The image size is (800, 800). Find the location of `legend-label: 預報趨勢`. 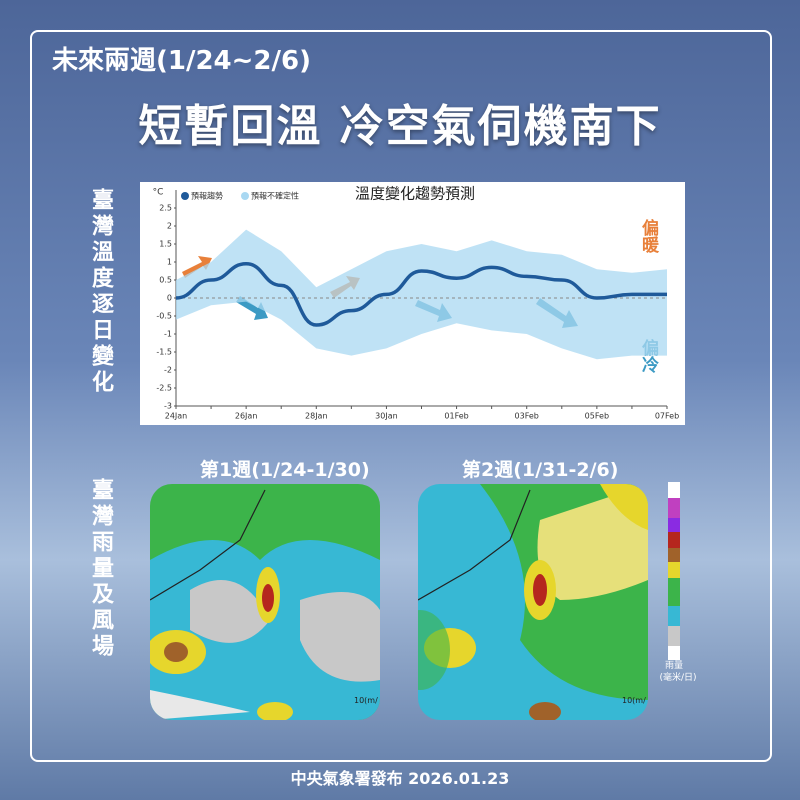

legend-label: 預報趨勢 is located at coordinates (207, 196).